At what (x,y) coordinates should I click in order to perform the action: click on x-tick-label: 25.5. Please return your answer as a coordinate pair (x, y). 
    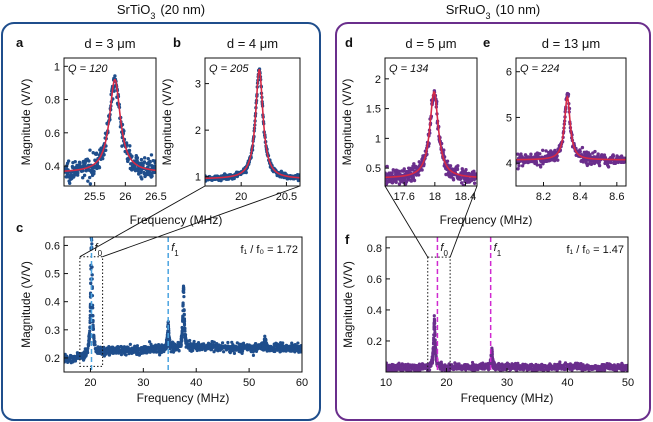
    Looking at the image, I should click on (94, 197).